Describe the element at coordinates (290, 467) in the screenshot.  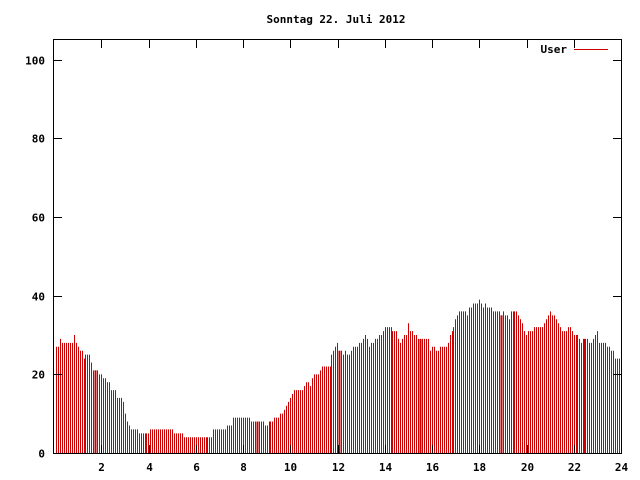
I see `x-tick-label: 10` at that location.